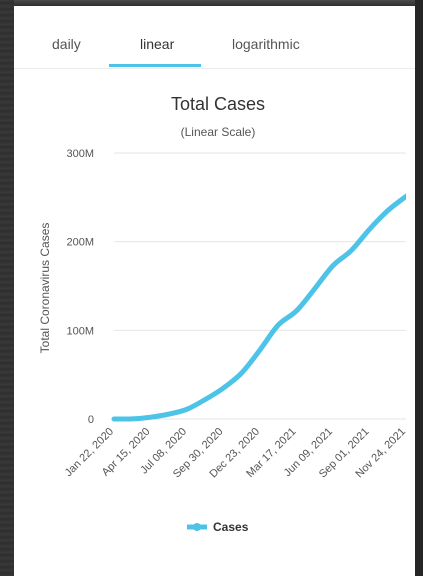  I want to click on tab-logarithmic: logarithmic, so click(266, 44).